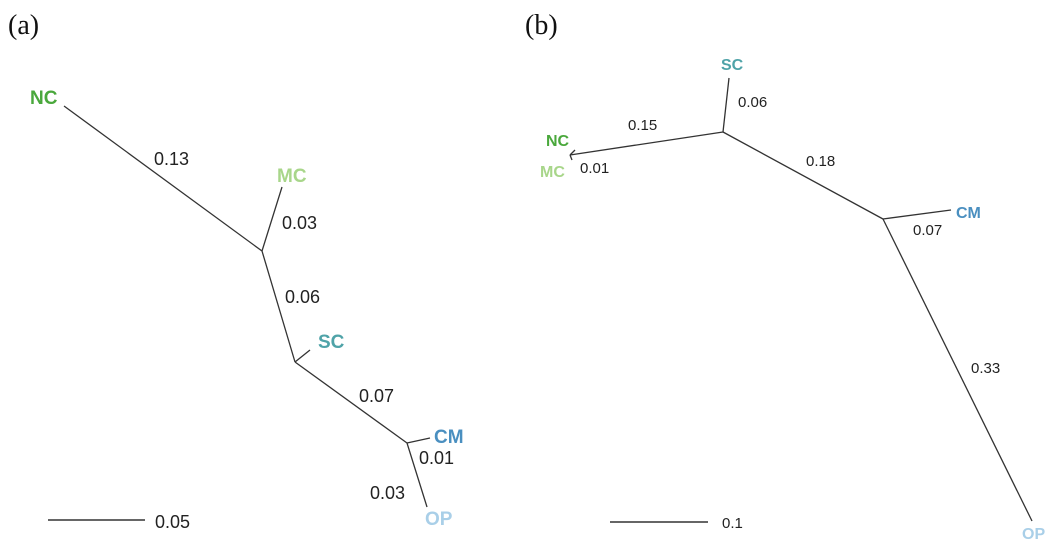 The image size is (1062, 552). What do you see at coordinates (278, 306) in the screenshot?
I see `branch-a-internal` at bounding box center [278, 306].